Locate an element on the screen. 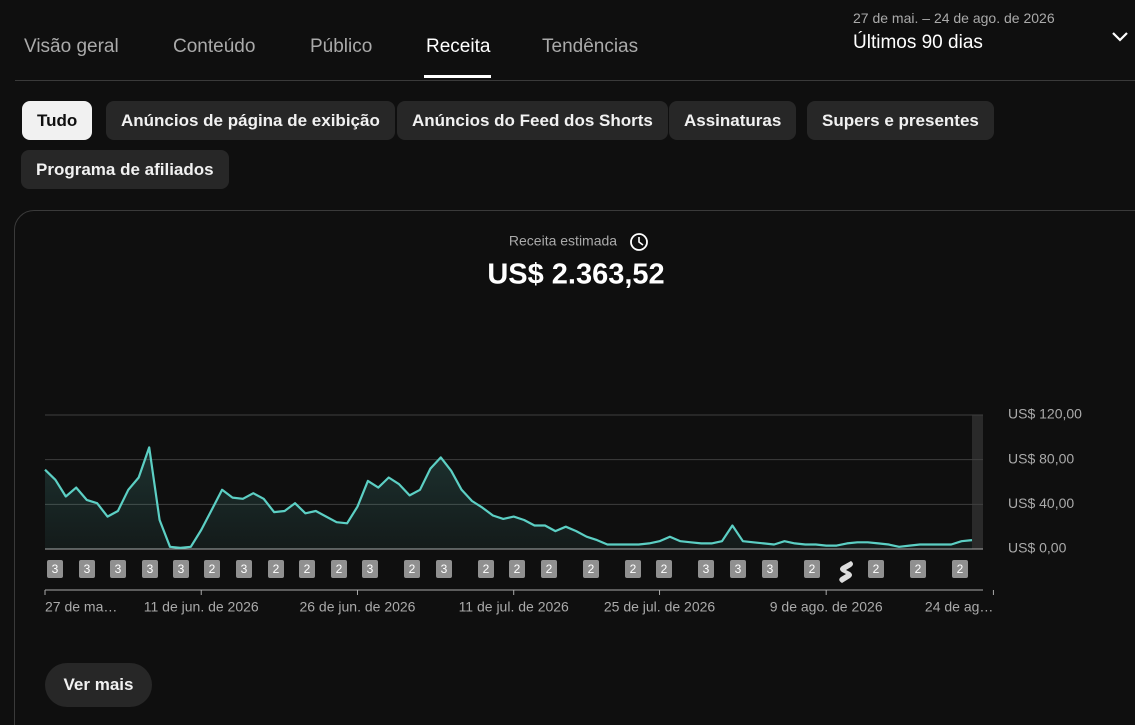  x-tick-label: 26 de jun. de 2026 is located at coordinates (357, 607).